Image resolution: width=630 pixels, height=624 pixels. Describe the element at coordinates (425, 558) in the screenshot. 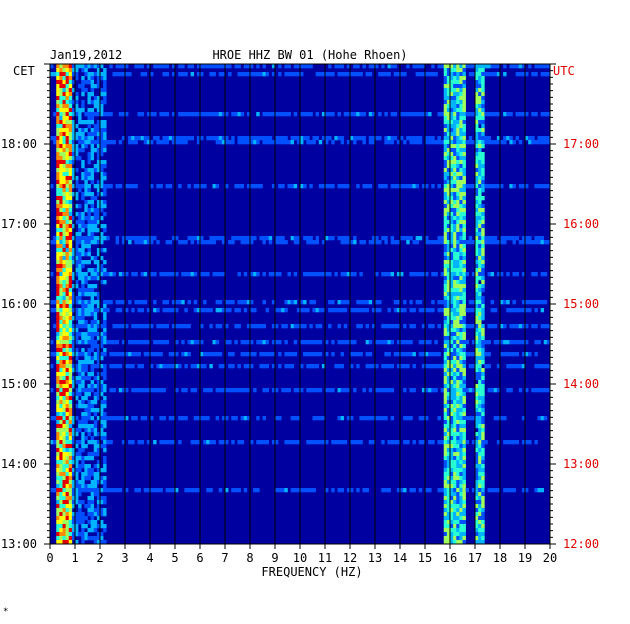

I see `x-tick-label: 15` at that location.